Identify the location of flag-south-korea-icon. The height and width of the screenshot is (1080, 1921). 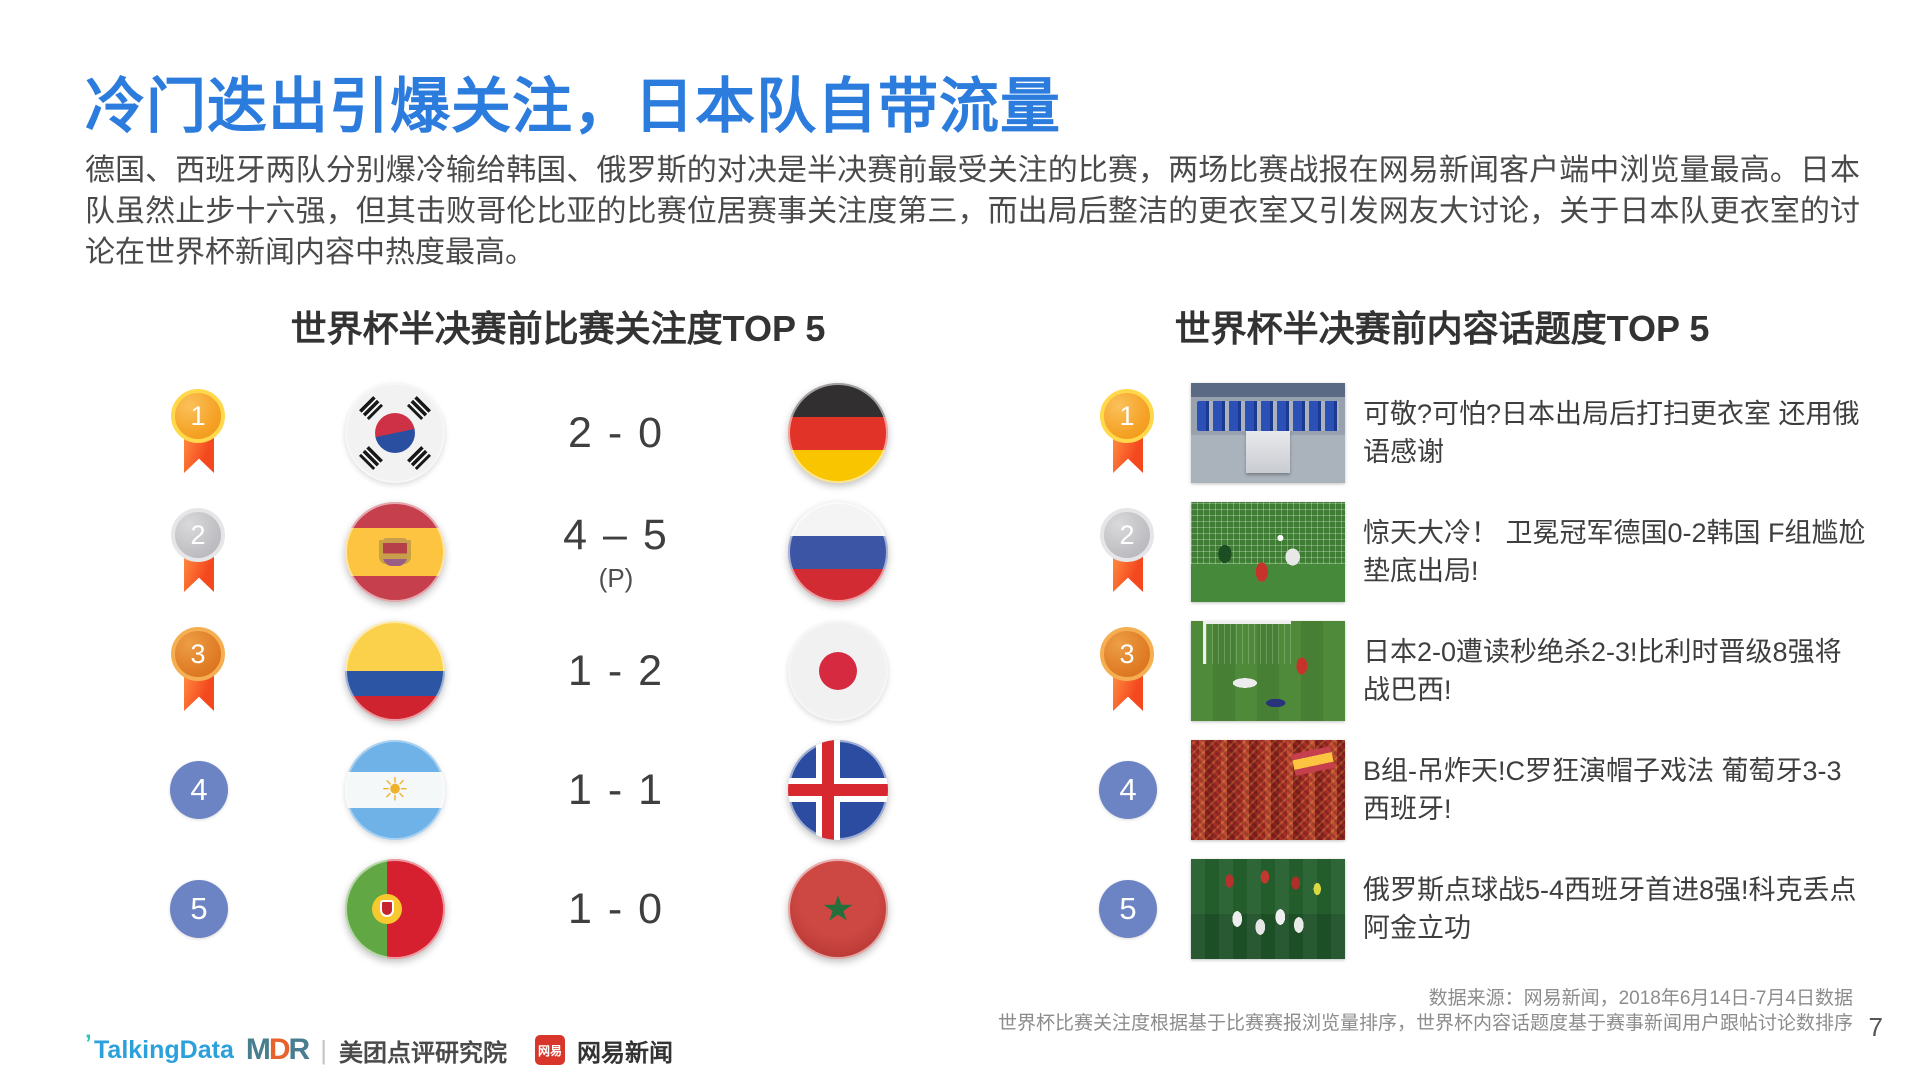
(395, 433).